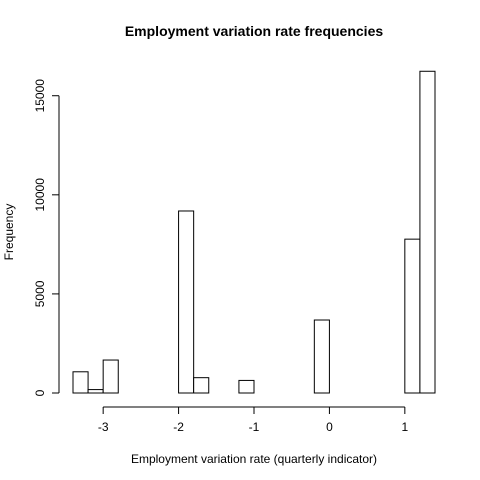 Image resolution: width=480 pixels, height=480 pixels. What do you see at coordinates (40, 195) in the screenshot?
I see `y-tick-label: 10000` at bounding box center [40, 195].